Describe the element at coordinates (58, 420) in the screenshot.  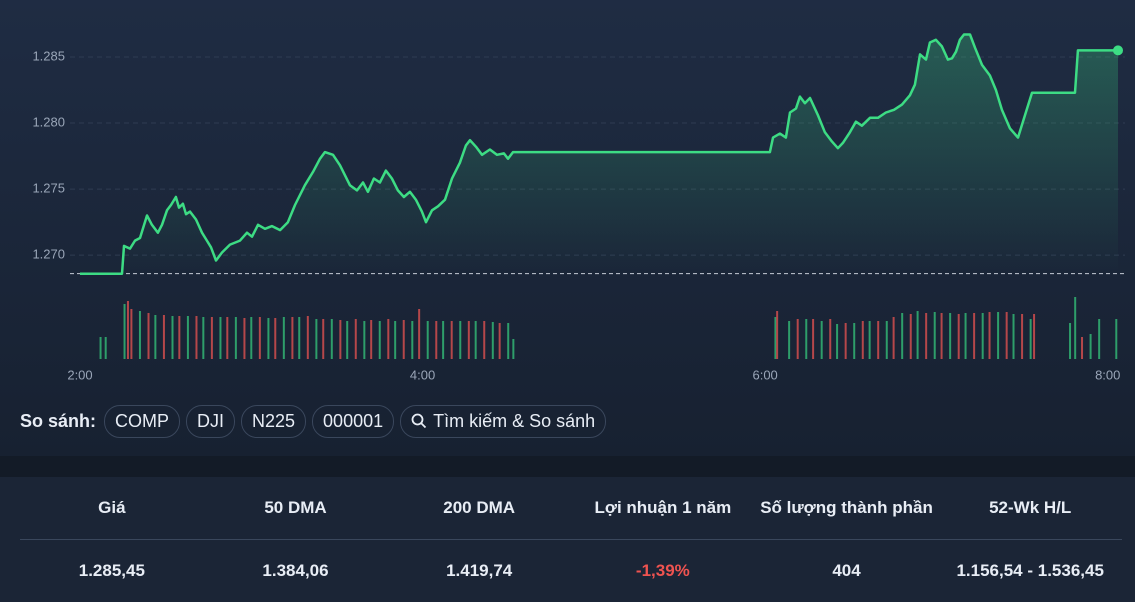
I see `compare-label: So sánh:` at that location.